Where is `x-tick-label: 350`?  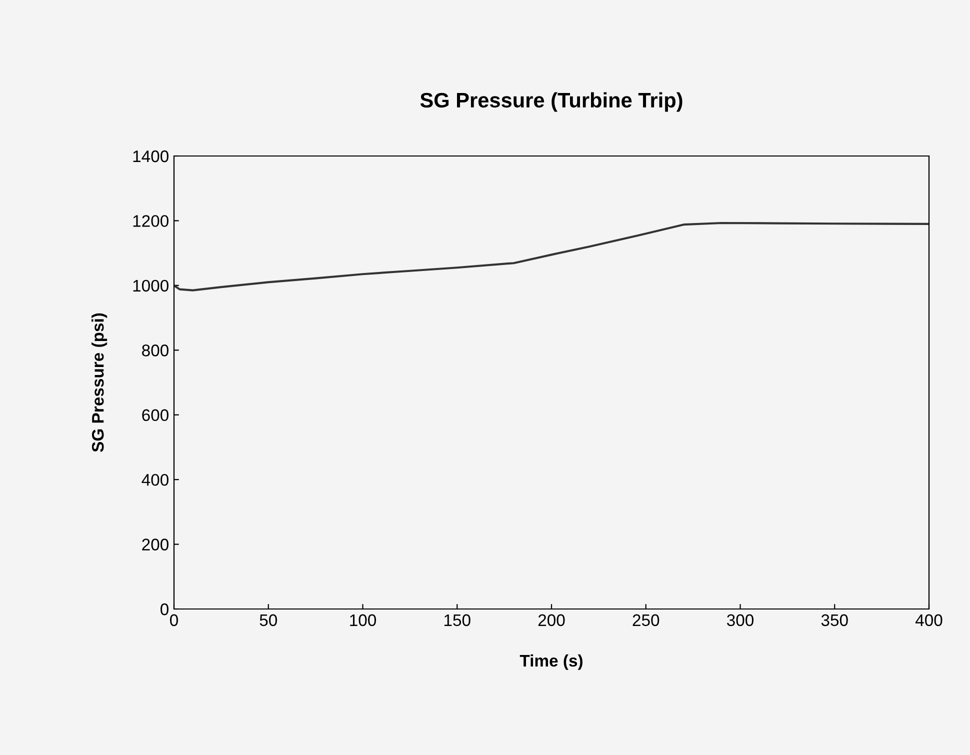
x-tick-label: 350 is located at coordinates (834, 620).